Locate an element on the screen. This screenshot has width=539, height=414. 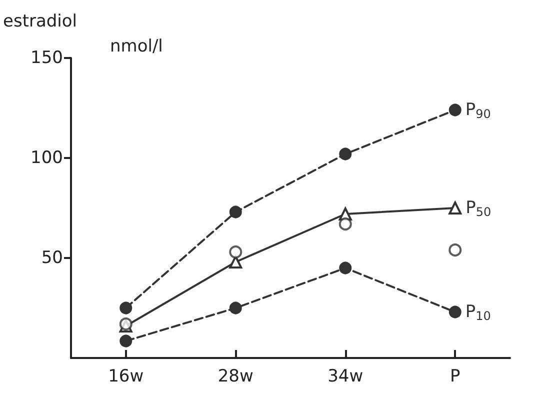
y-tick-label: 150 is located at coordinates (46, 58).